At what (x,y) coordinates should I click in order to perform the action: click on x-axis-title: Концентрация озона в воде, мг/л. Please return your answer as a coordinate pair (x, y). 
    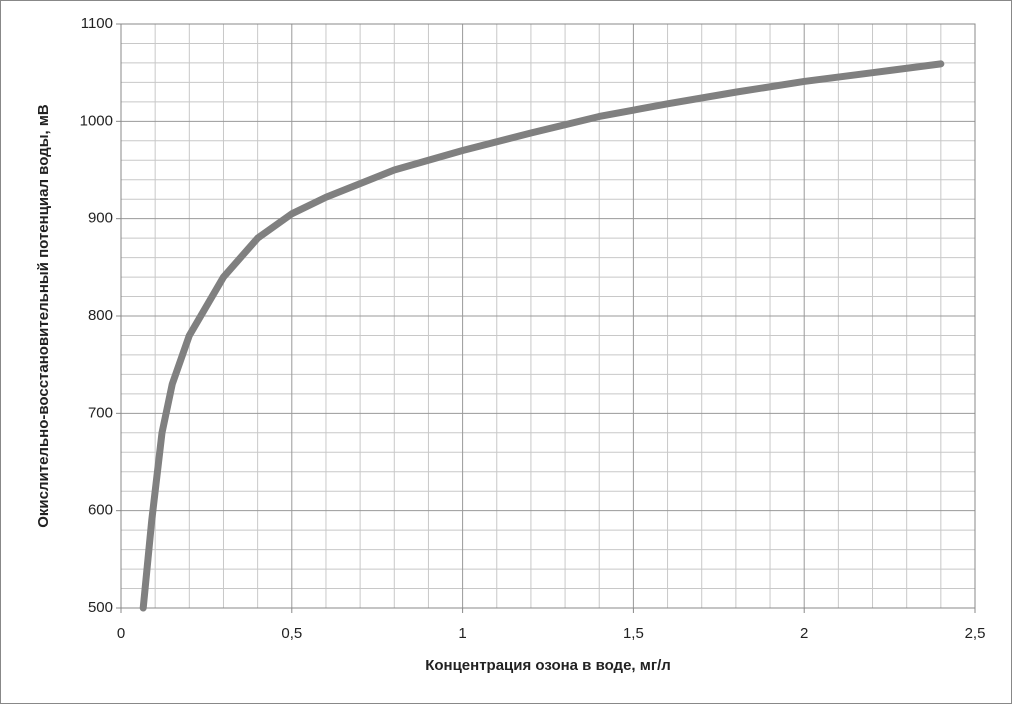
    Looking at the image, I should click on (548, 665).